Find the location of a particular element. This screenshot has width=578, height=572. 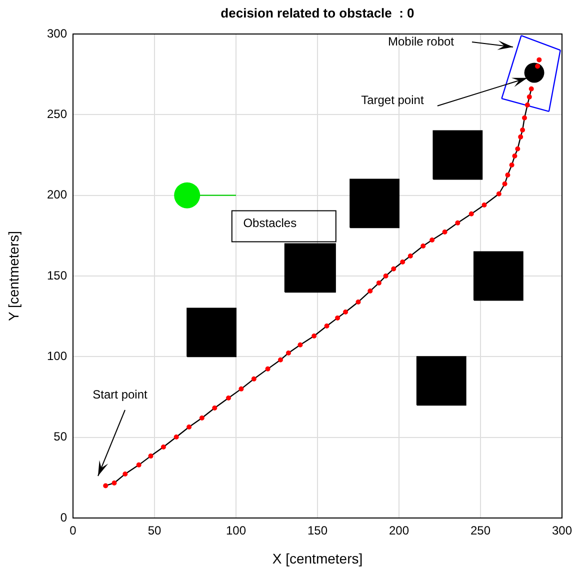

x-tick-label: 250 is located at coordinates (480, 531).